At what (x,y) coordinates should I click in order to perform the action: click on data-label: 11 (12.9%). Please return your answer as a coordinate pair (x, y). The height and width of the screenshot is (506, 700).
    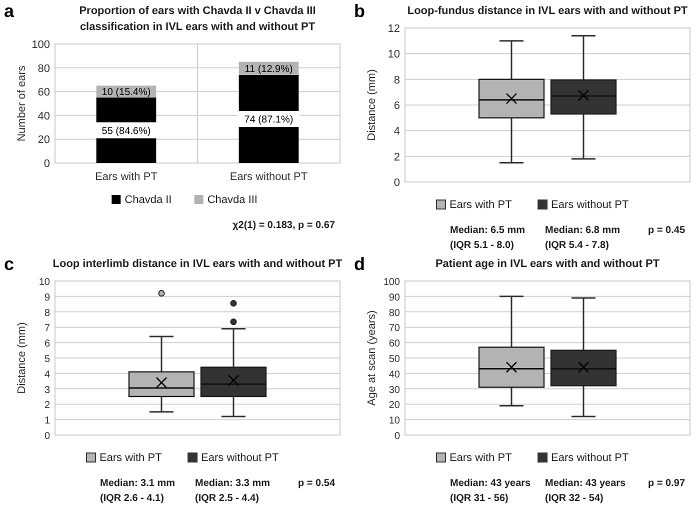
    Looking at the image, I should click on (268, 69).